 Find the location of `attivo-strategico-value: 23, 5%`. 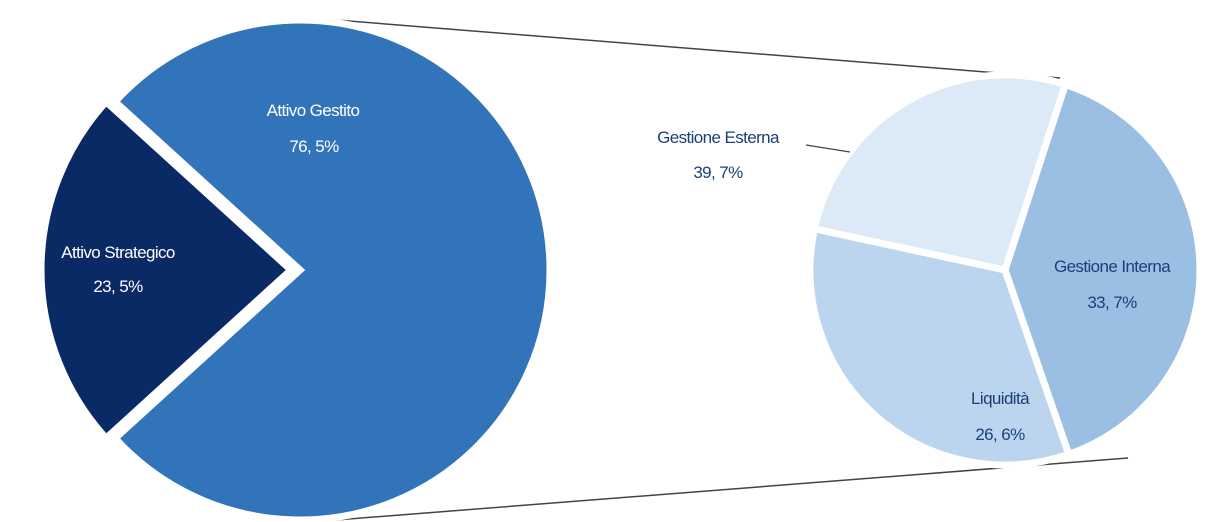

attivo-strategico-value: 23, 5% is located at coordinates (118, 286).